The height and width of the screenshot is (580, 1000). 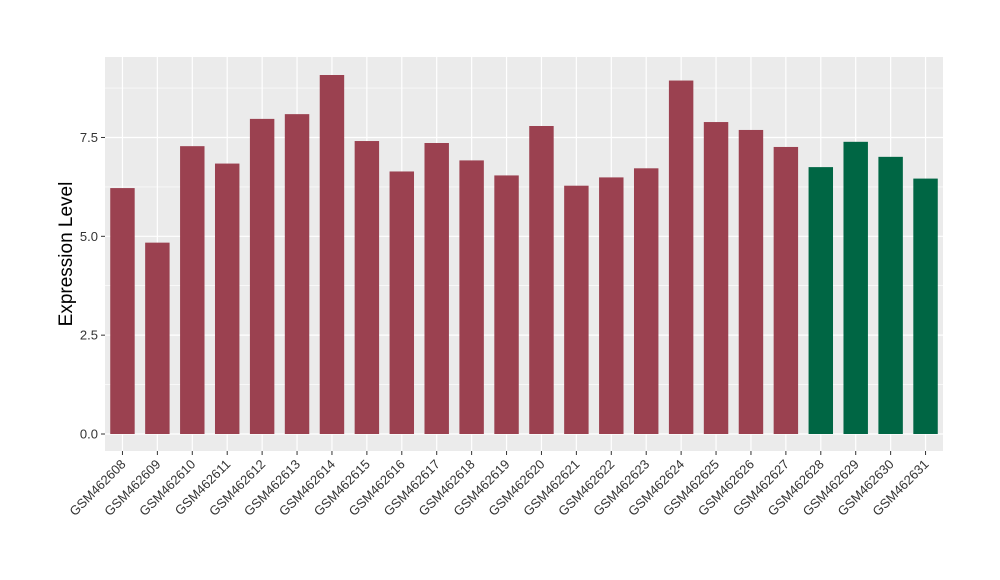 What do you see at coordinates (92, 286) in the screenshot?
I see `y-axis: 0.0 2.5 5.0 7.5` at bounding box center [92, 286].